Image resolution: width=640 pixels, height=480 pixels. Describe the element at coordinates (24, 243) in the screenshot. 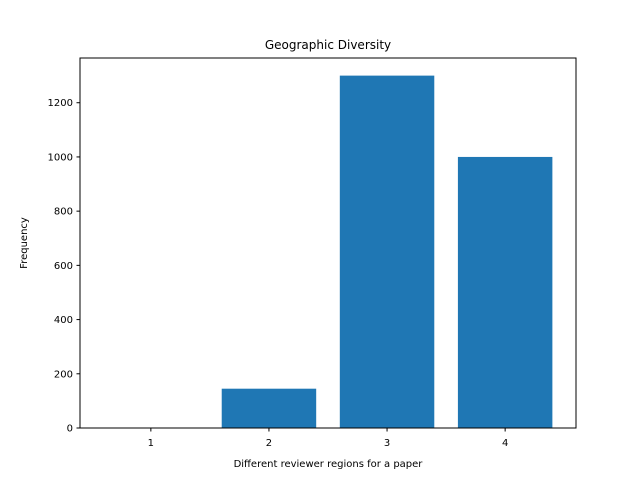

I see `y-axis-label: Frequency` at that location.